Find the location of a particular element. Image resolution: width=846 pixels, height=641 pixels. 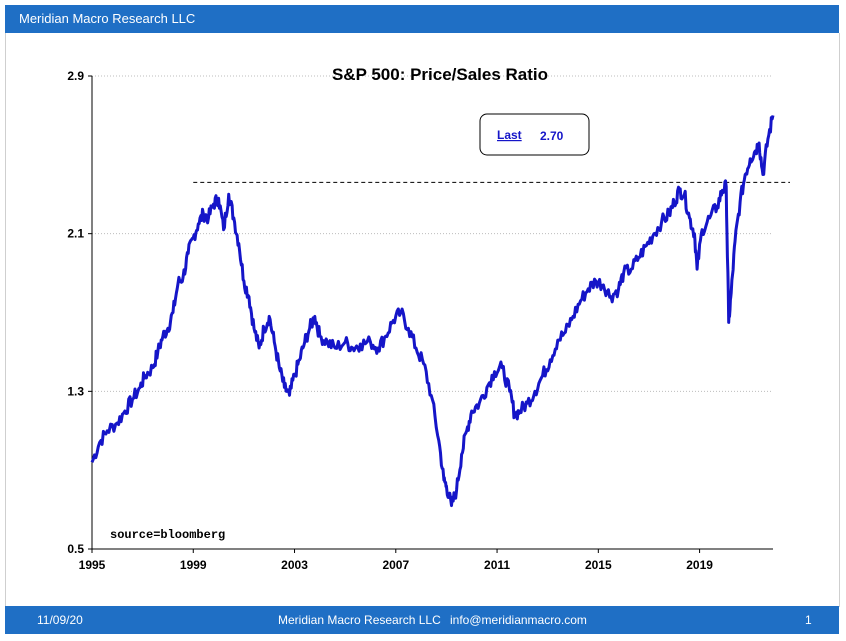

source-note: source=bloomberg is located at coordinates (167, 535).